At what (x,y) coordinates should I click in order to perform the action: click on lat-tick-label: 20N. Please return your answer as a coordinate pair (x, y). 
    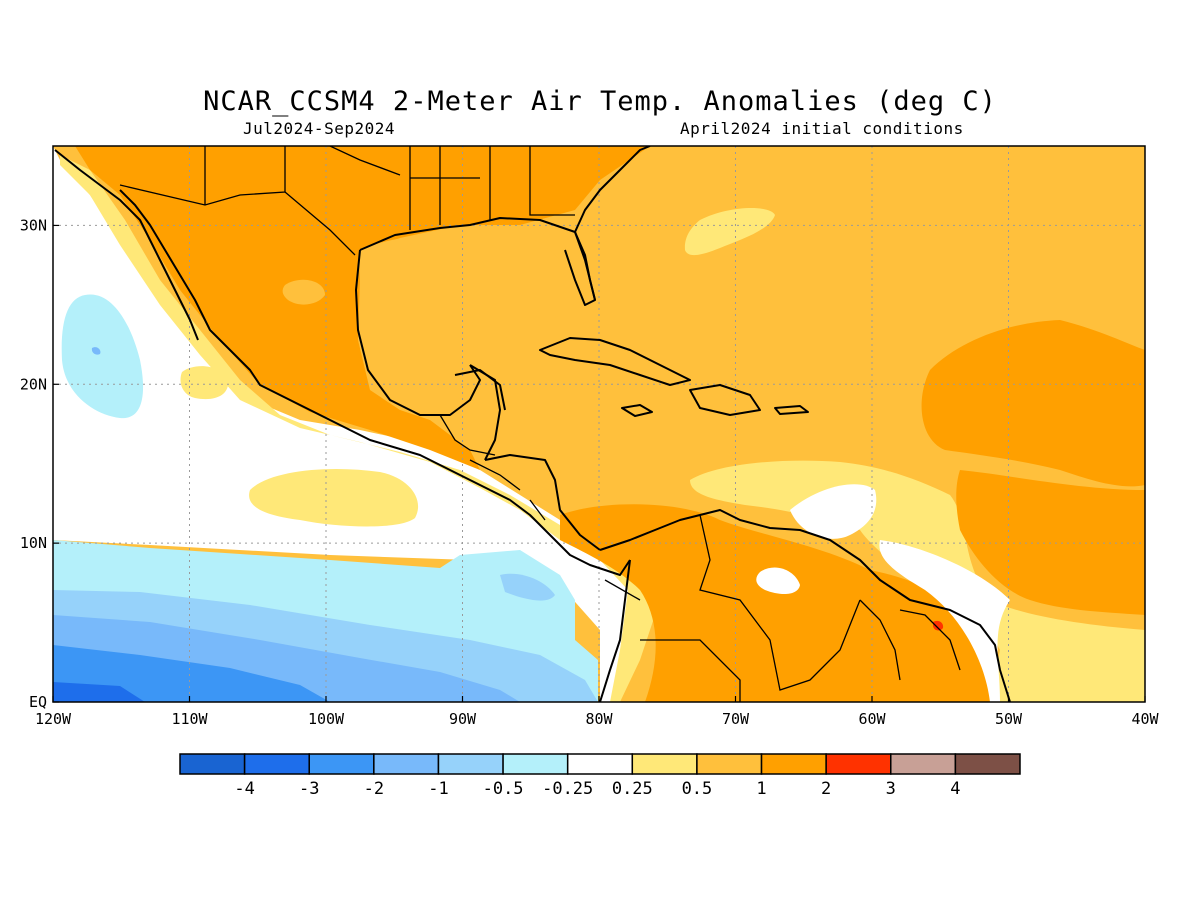
    Looking at the image, I should click on (33, 384).